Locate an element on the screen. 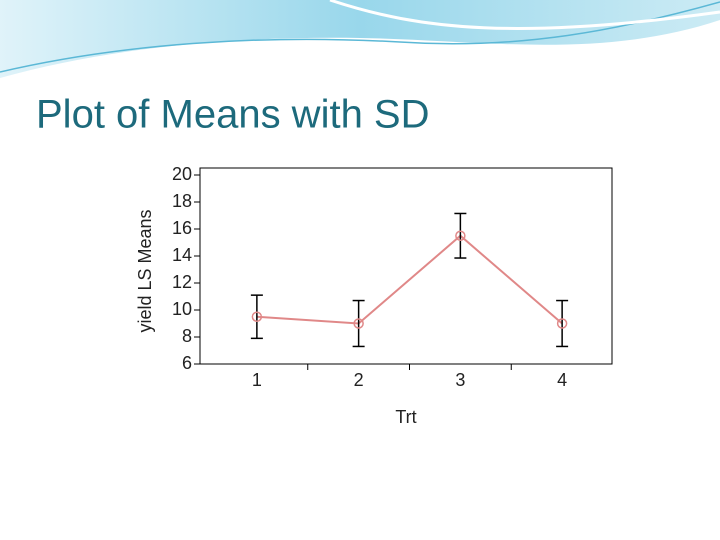  y-tick-label: 8 is located at coordinates (187, 336).